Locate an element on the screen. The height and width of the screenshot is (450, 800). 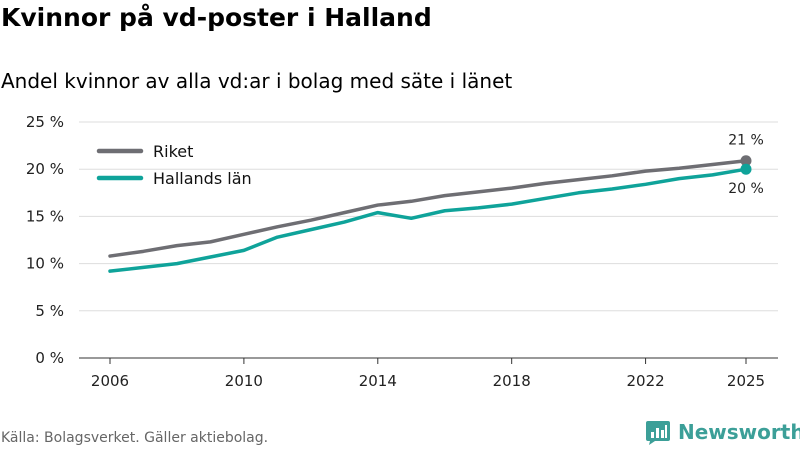
source-note: Källa: Bolagsverket. Gäller aktiebolag. is located at coordinates (135, 438).